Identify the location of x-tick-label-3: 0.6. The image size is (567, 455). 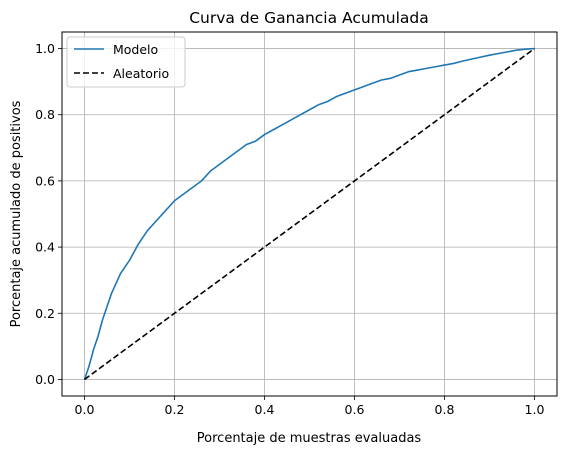
(355, 409).